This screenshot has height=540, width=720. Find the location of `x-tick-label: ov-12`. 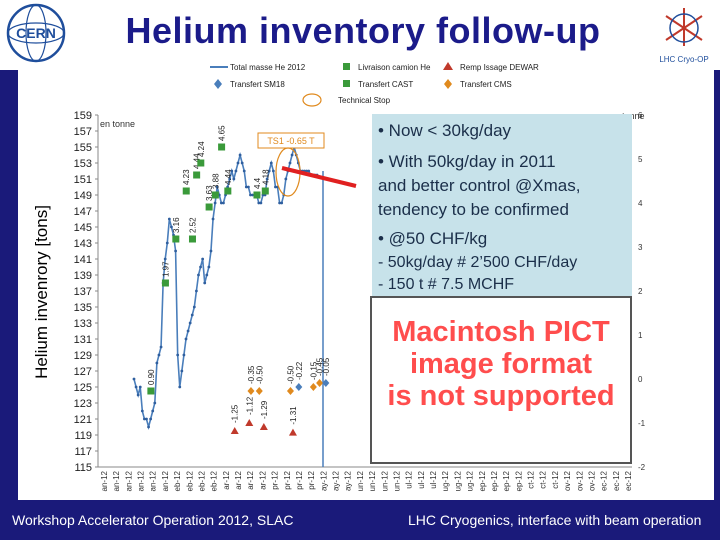

x-tick-label: ov-12 is located at coordinates (579, 480).